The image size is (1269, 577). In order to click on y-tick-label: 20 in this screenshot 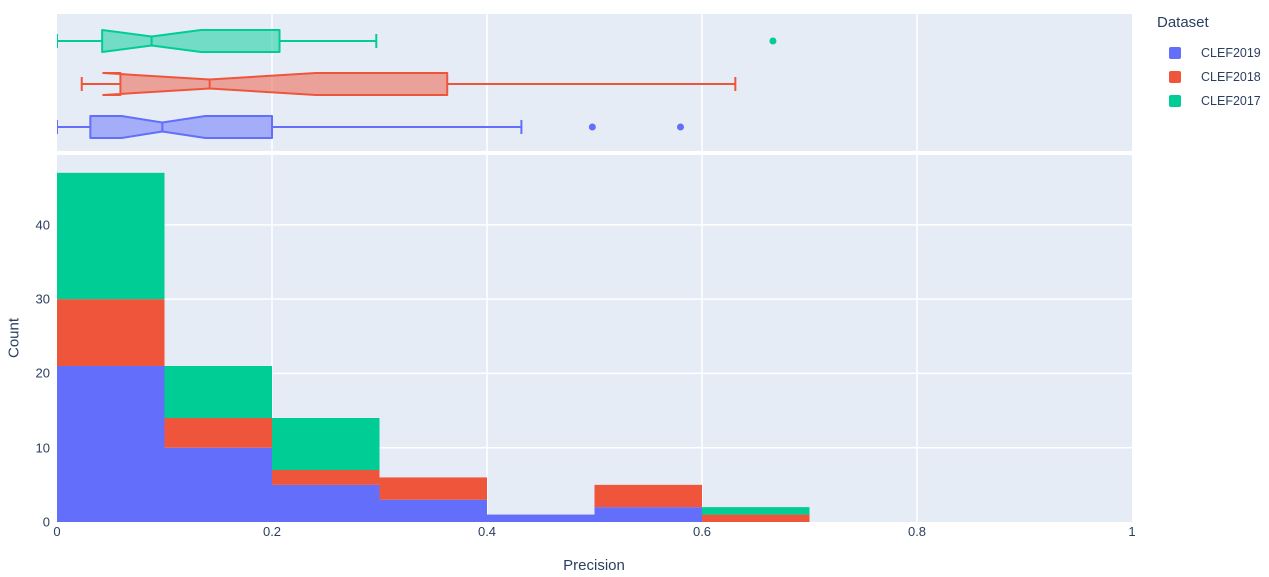, I will do `click(42, 373)`.